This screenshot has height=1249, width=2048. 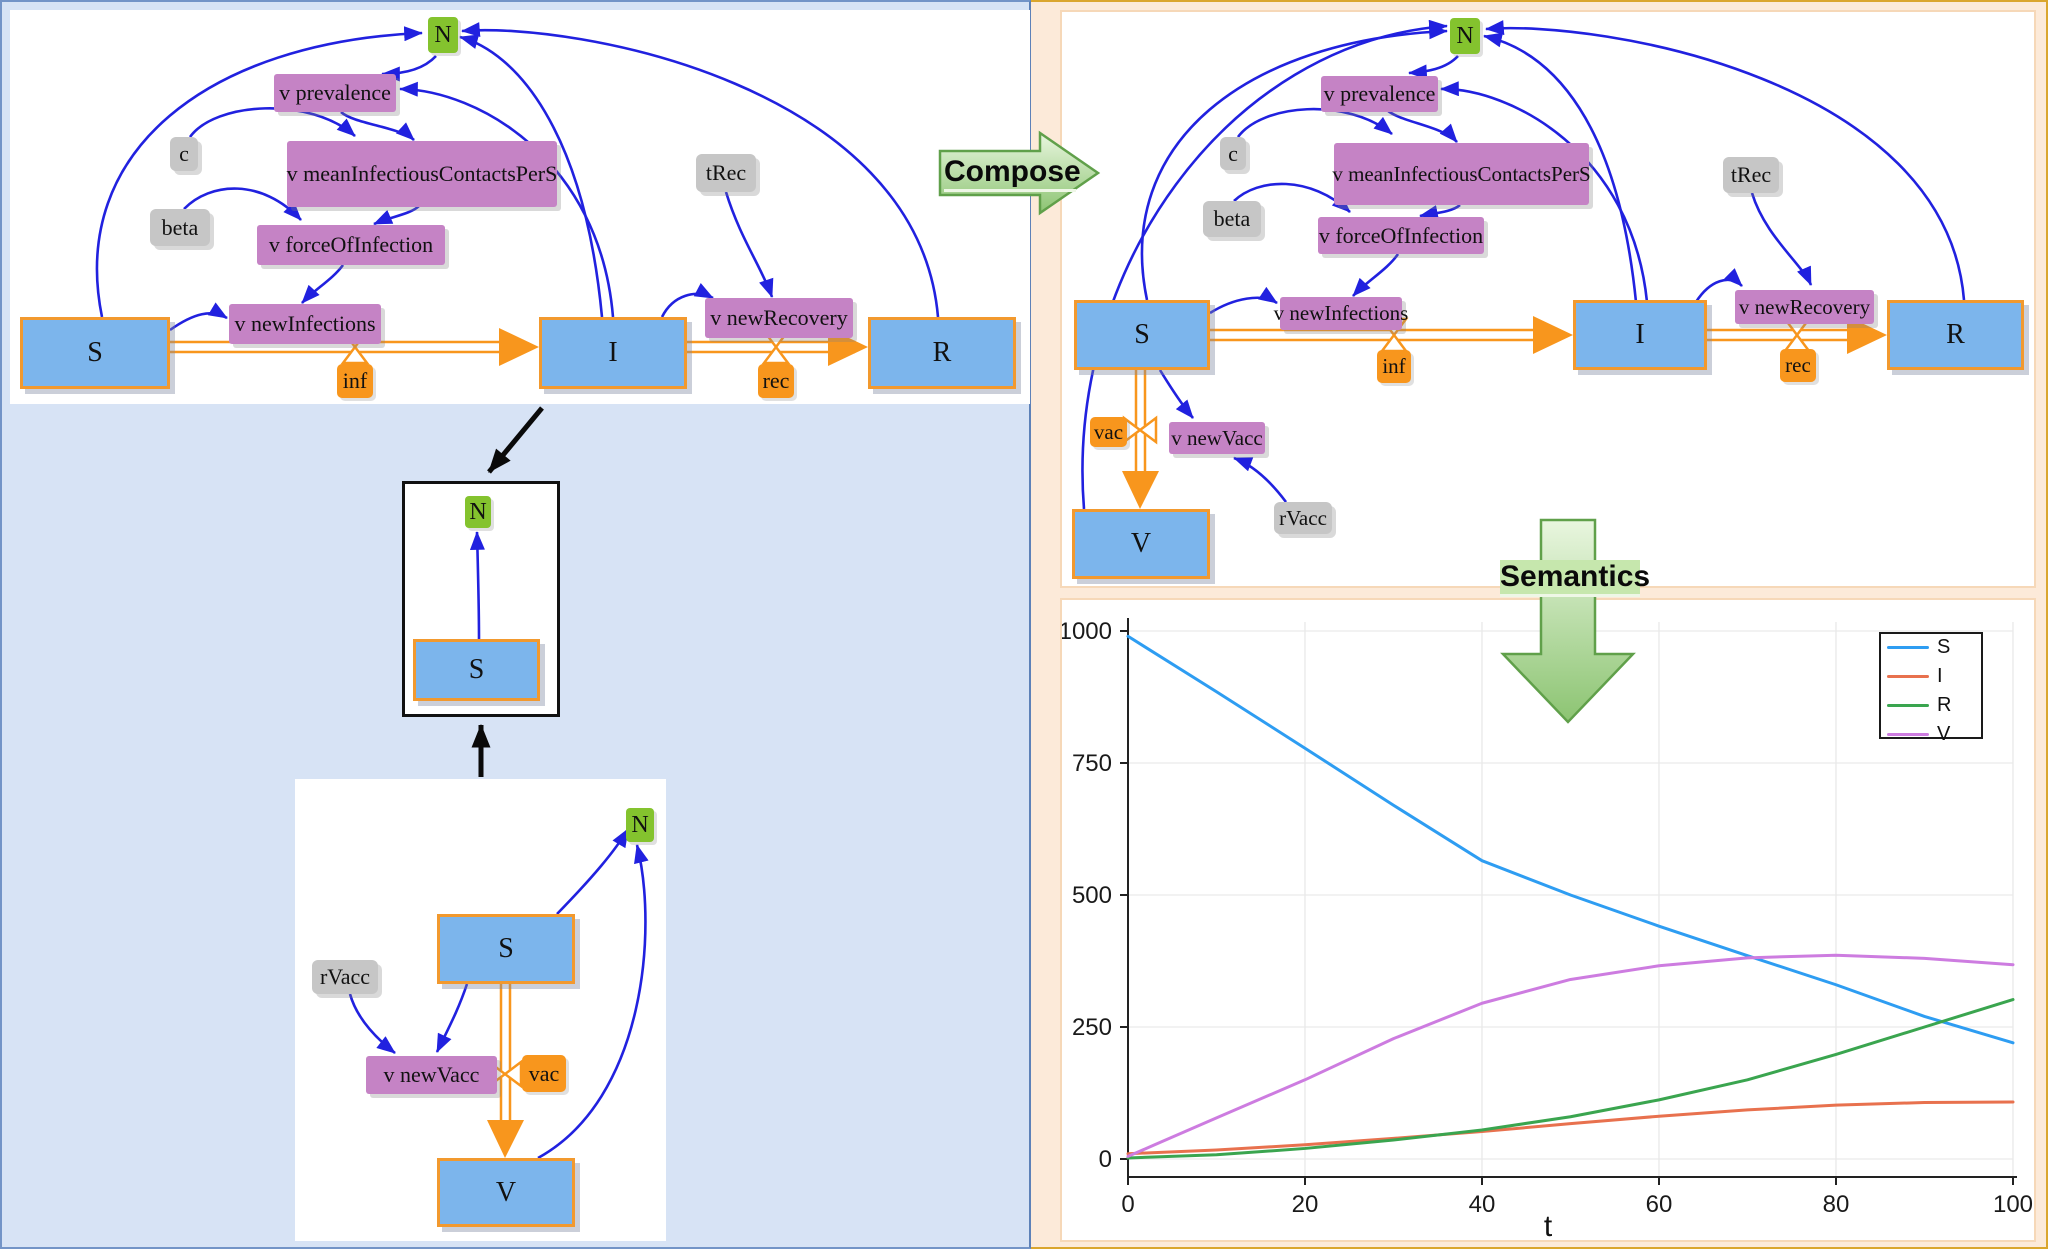 I want to click on legend-label-S: S, so click(x=1944, y=647).